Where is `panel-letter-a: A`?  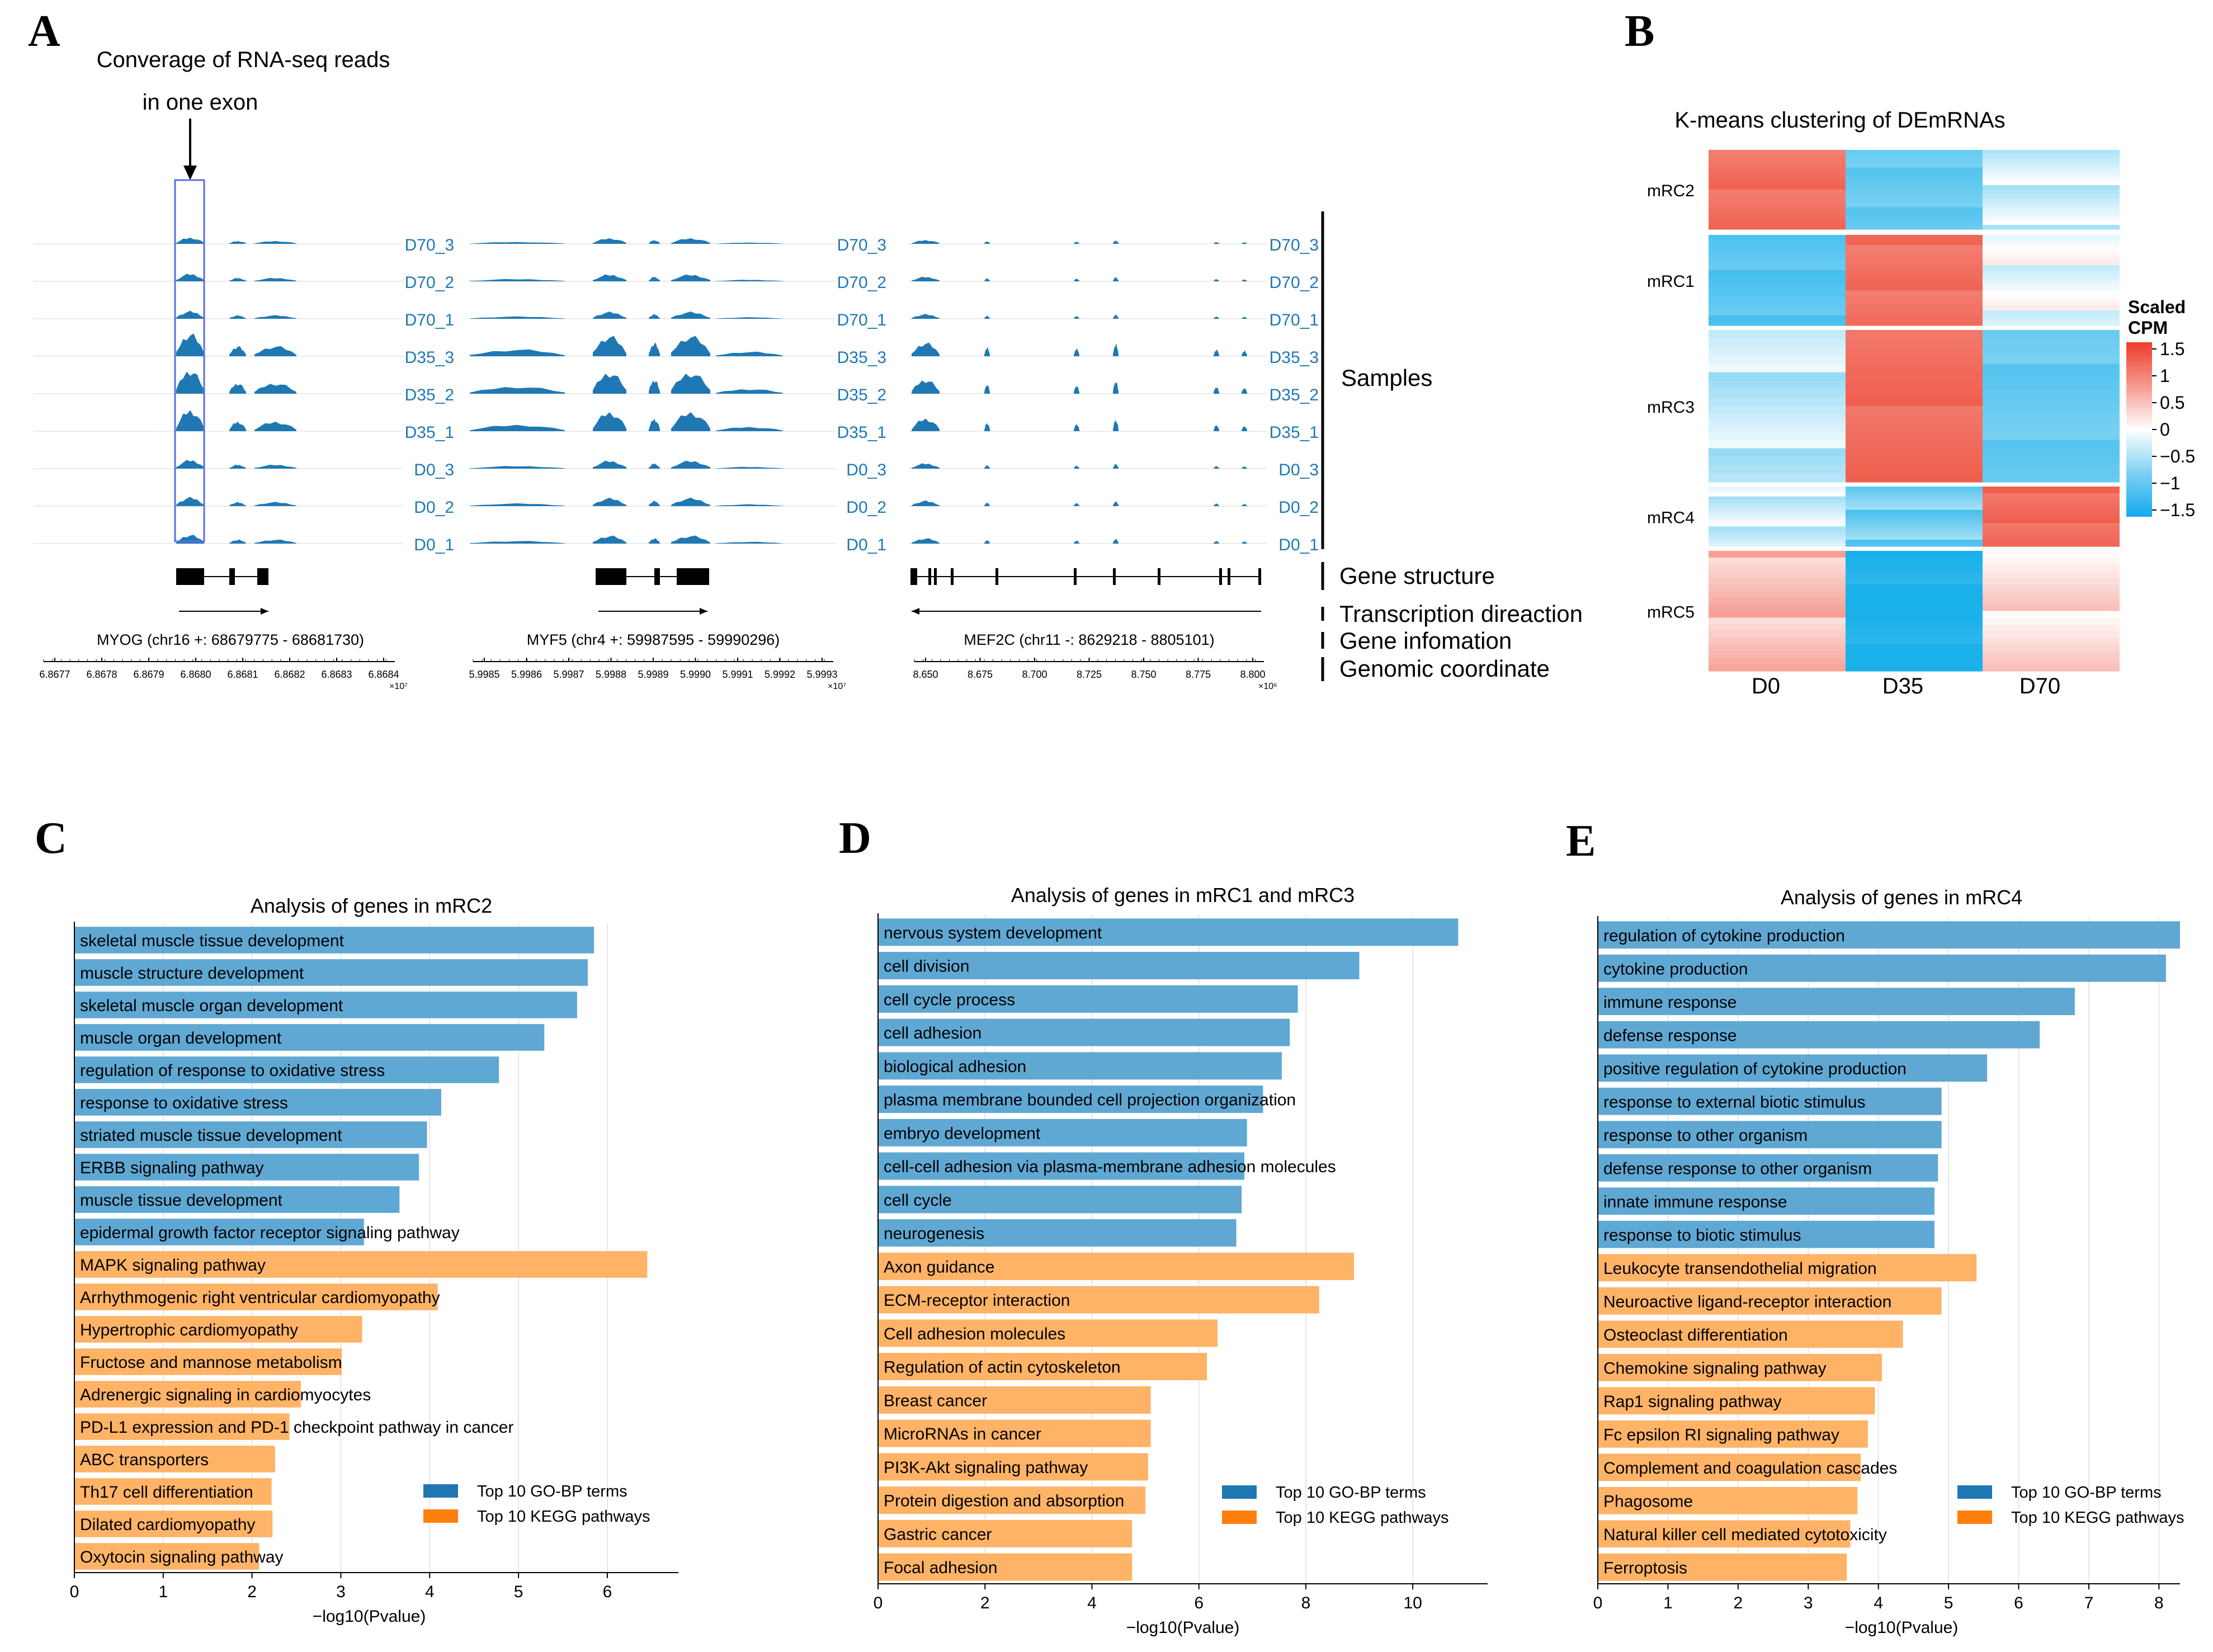
panel-letter-a: A is located at coordinates (44, 31).